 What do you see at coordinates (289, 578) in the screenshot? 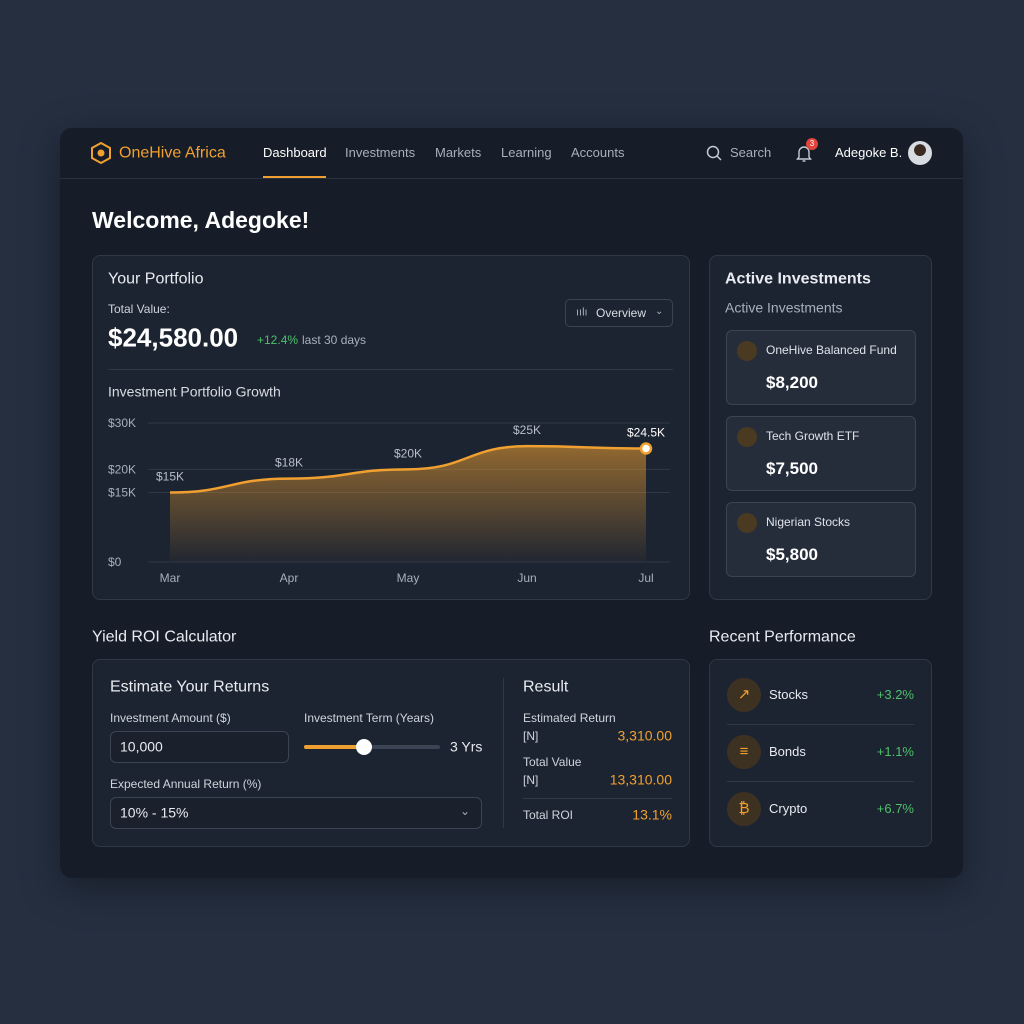
I see `x-tick-label: Apr` at bounding box center [289, 578].